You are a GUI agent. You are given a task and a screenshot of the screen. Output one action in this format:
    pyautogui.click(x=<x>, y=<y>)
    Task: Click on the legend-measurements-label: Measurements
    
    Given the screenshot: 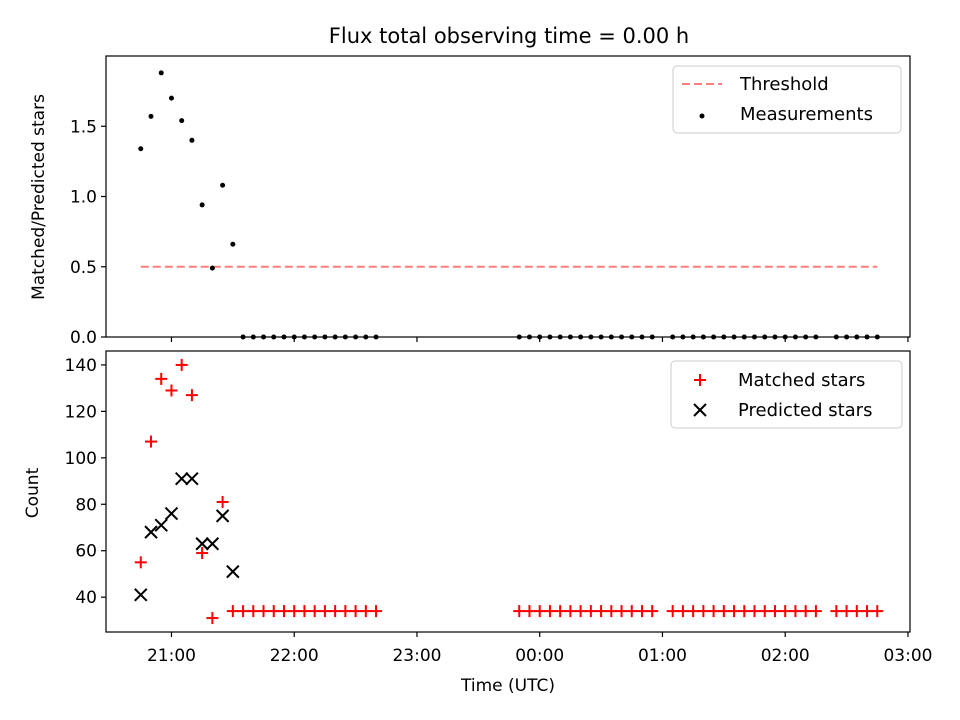 What is the action you would take?
    pyautogui.click(x=806, y=114)
    